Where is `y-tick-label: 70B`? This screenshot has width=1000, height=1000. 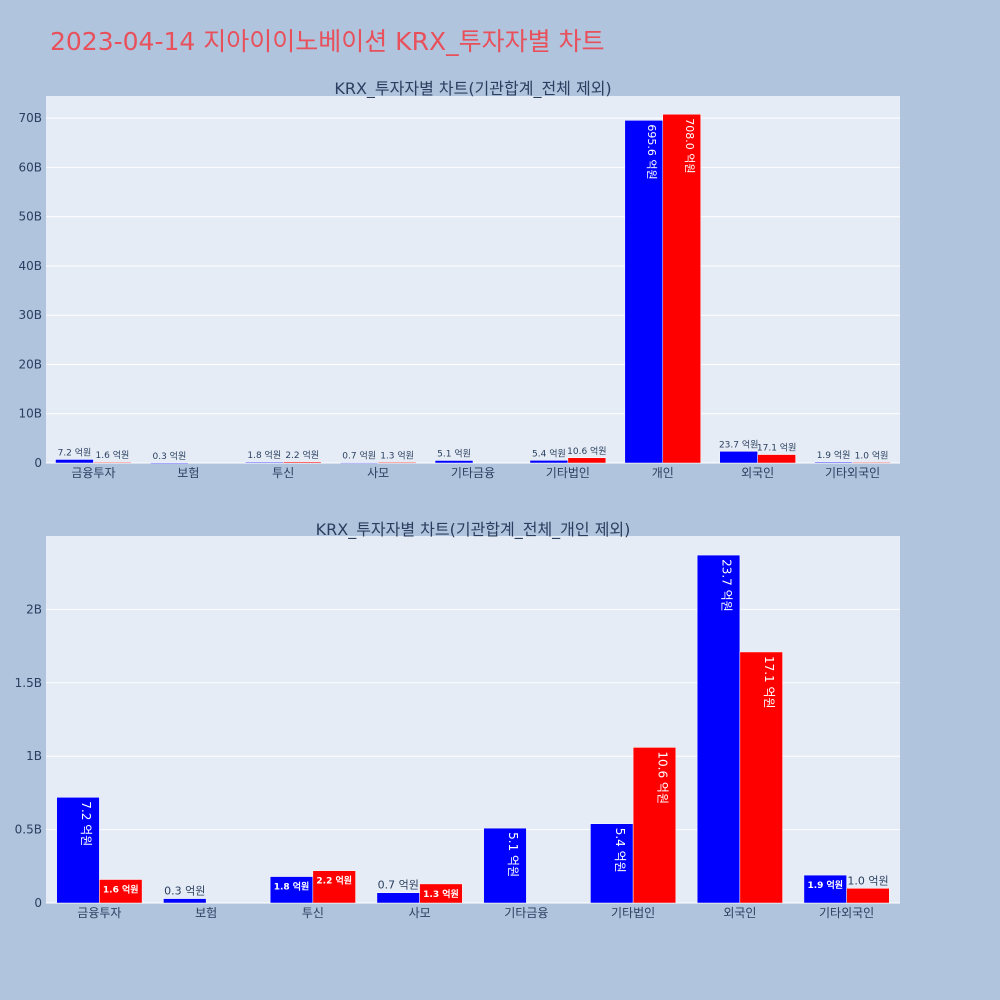 y-tick-label: 70B is located at coordinates (30, 118).